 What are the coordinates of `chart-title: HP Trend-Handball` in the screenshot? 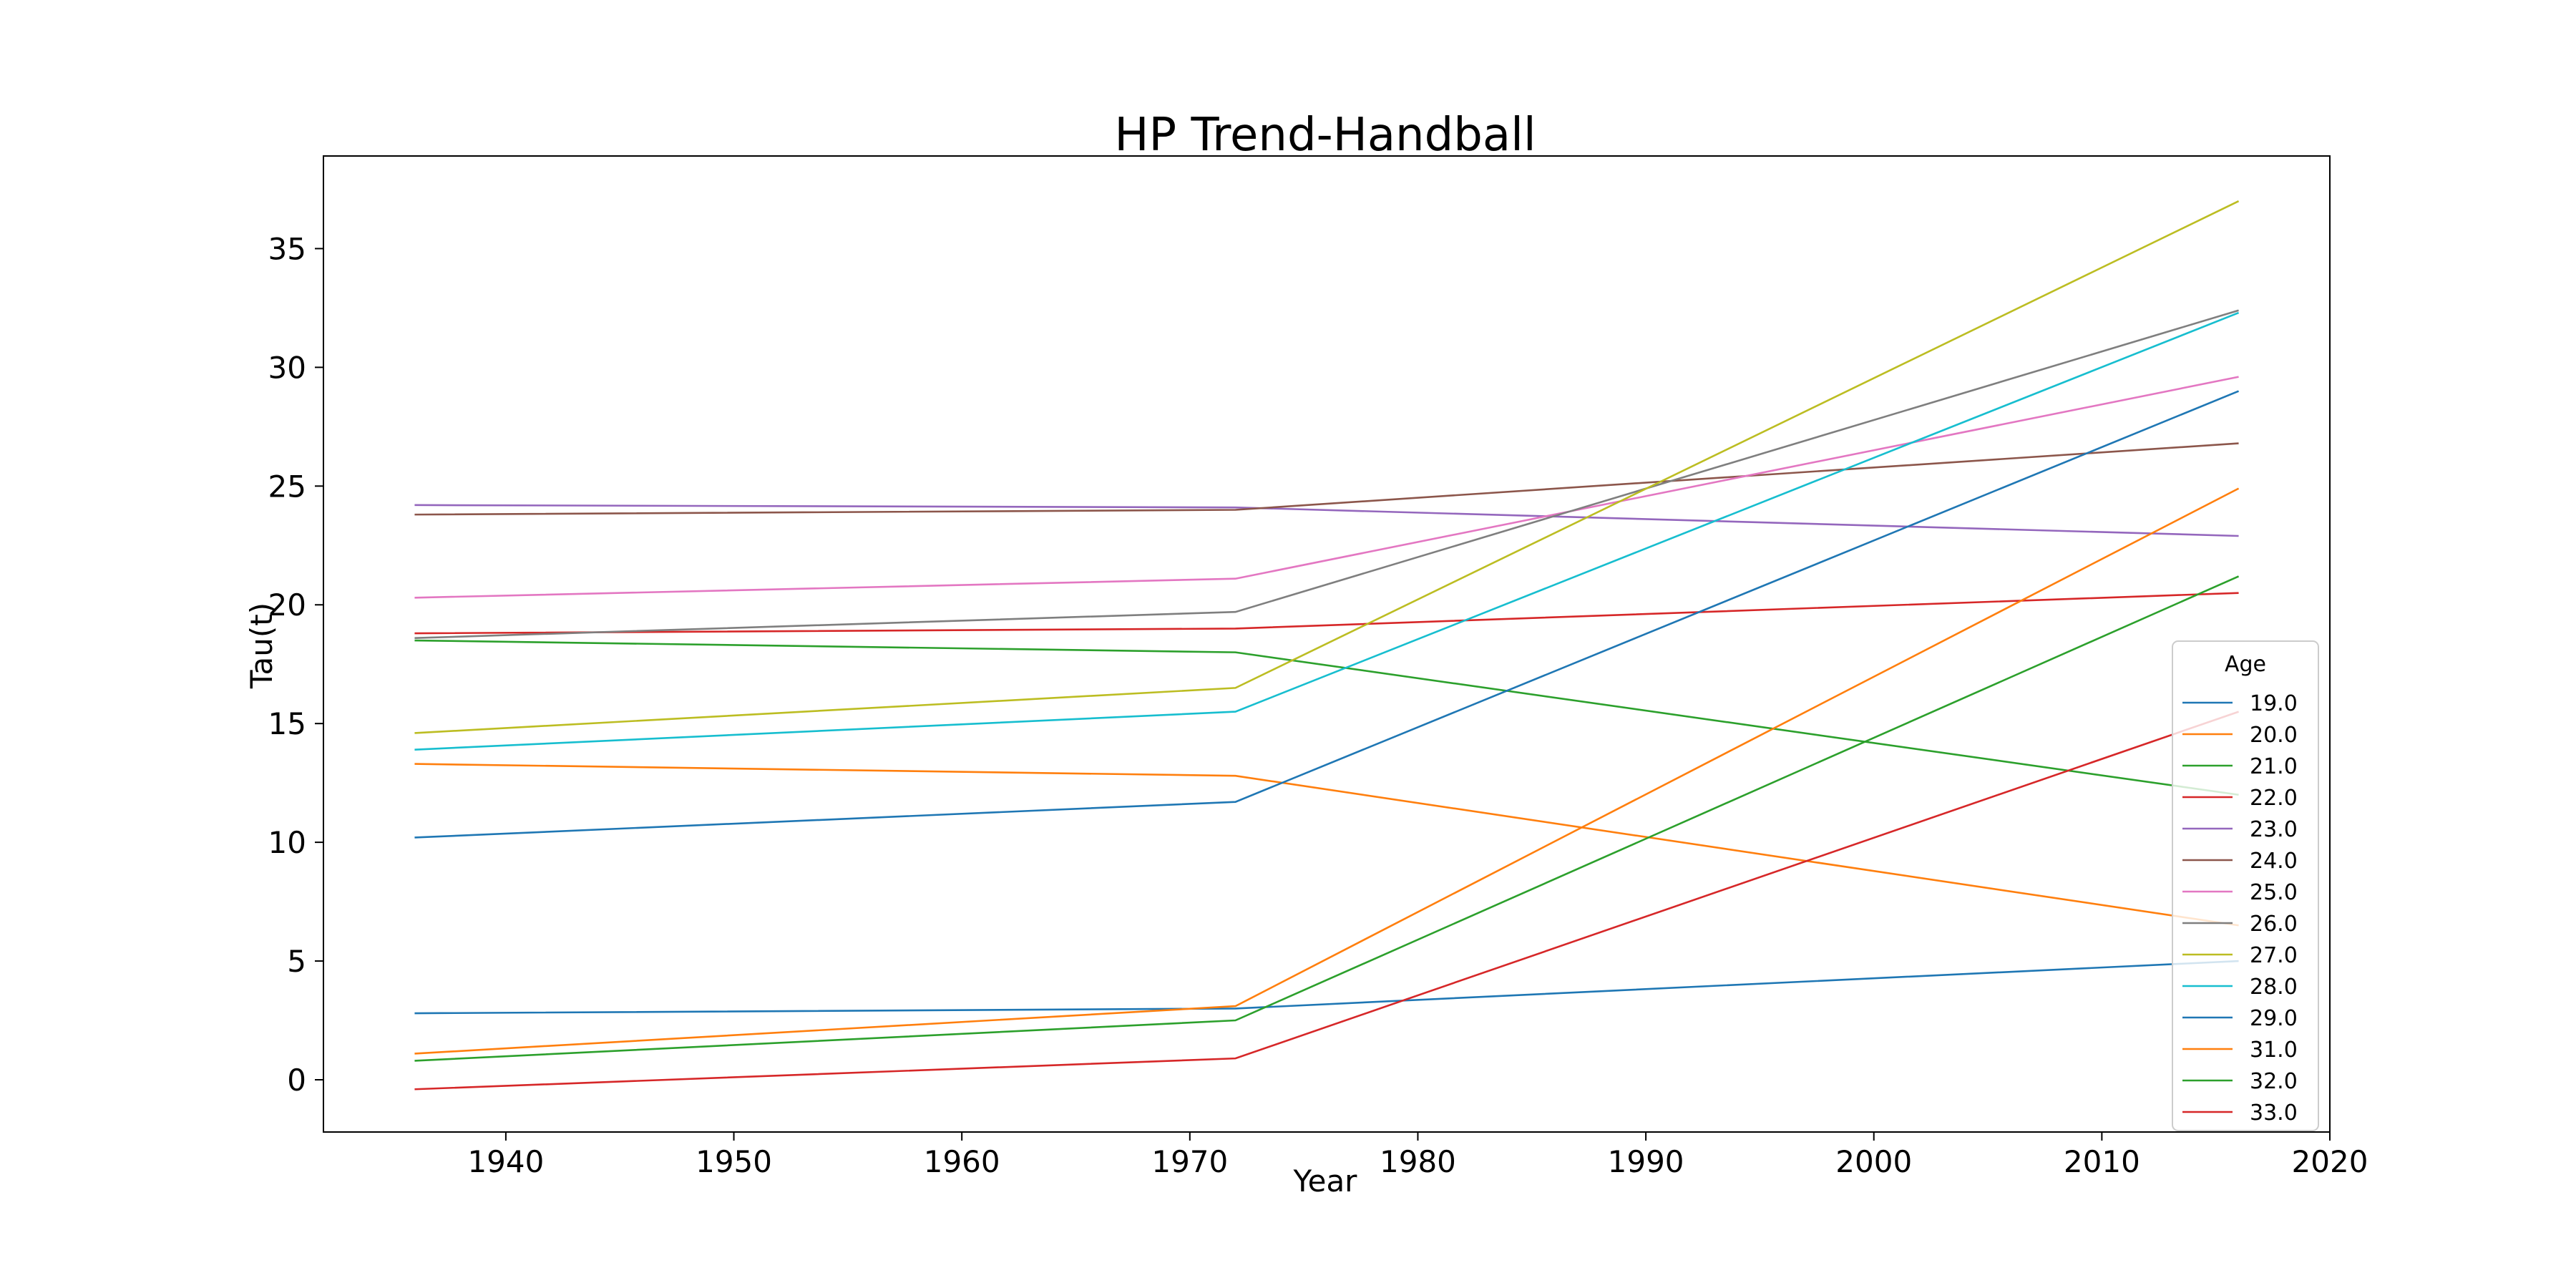 It's located at (1325, 135).